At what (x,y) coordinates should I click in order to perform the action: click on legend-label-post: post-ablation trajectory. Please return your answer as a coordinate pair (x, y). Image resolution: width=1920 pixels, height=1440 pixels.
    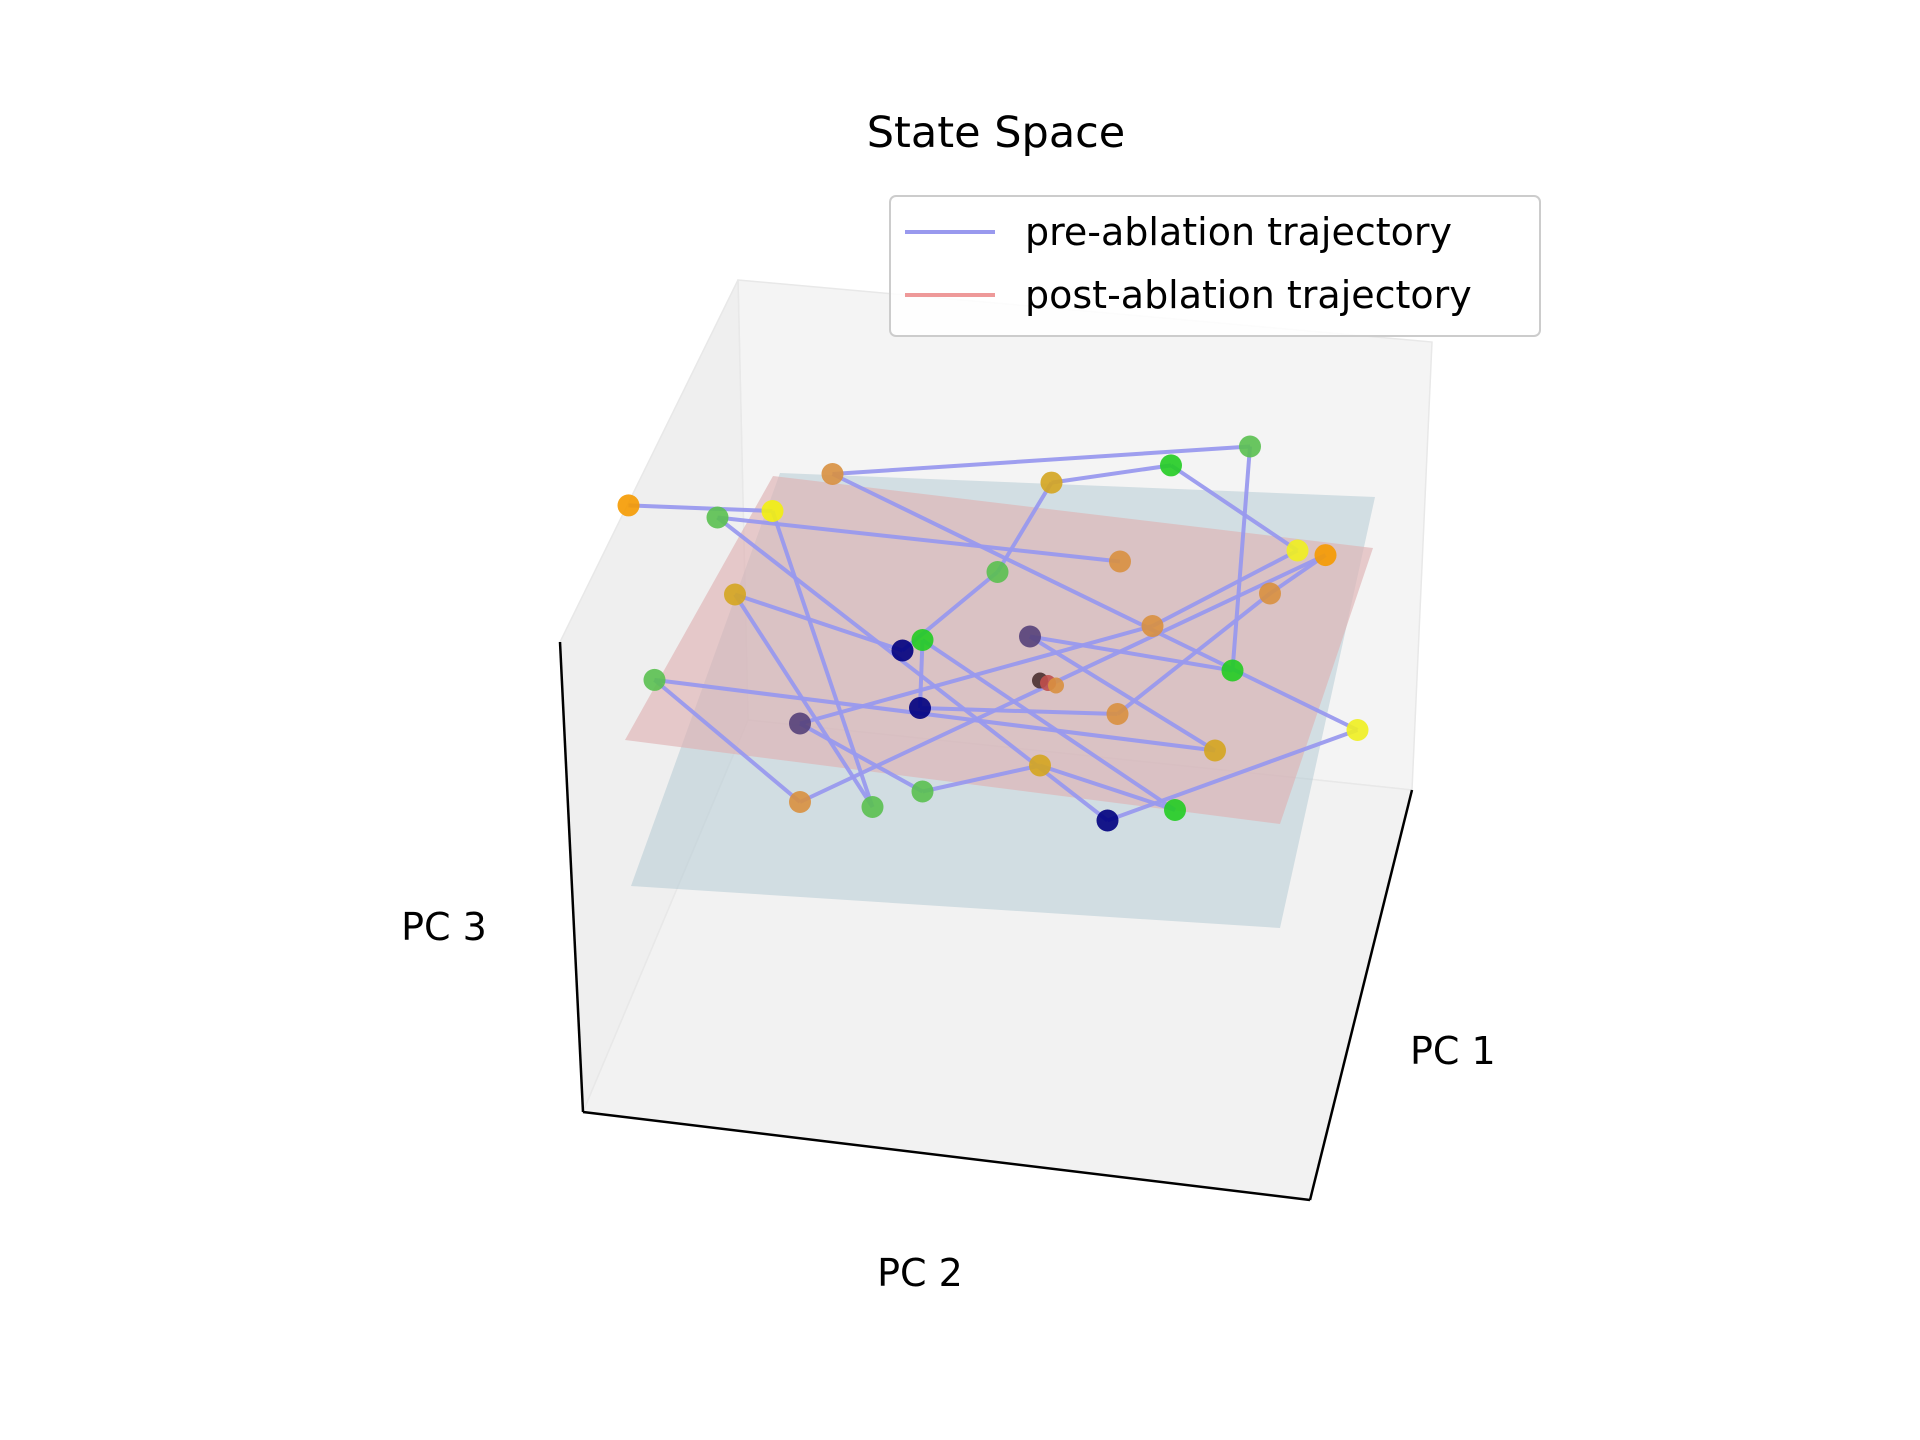
    Looking at the image, I should click on (1248, 295).